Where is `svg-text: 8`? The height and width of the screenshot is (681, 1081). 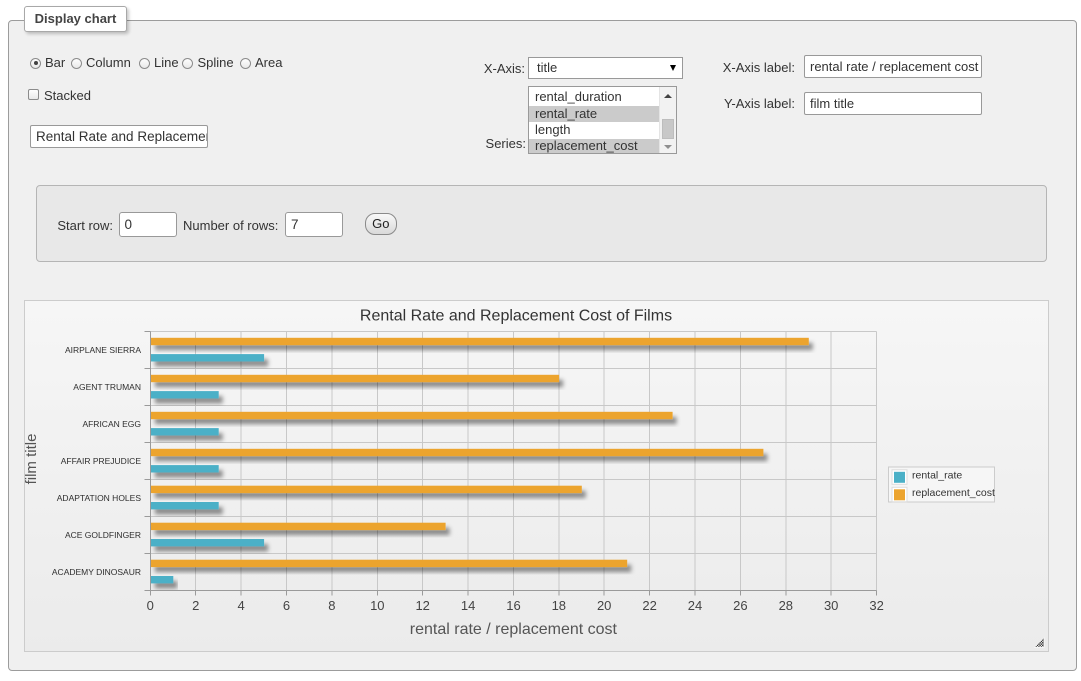 svg-text: 8 is located at coordinates (331, 605).